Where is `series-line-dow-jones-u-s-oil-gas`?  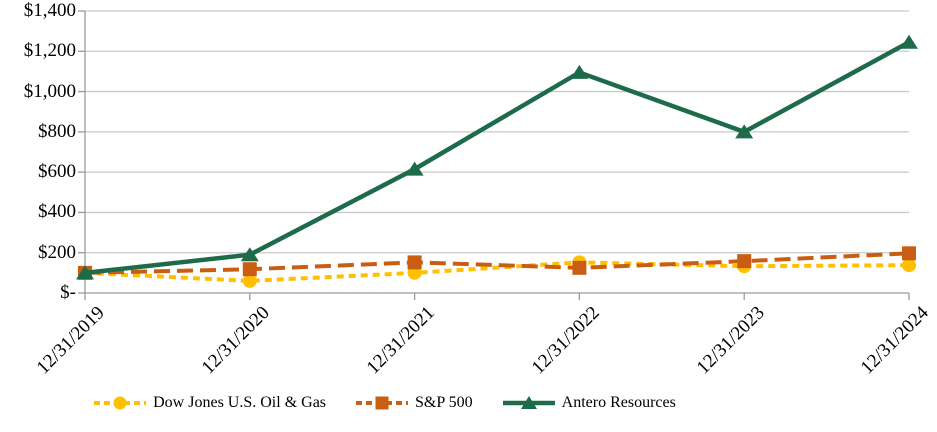 series-line-dow-jones-u-s-oil-gas is located at coordinates (497, 271).